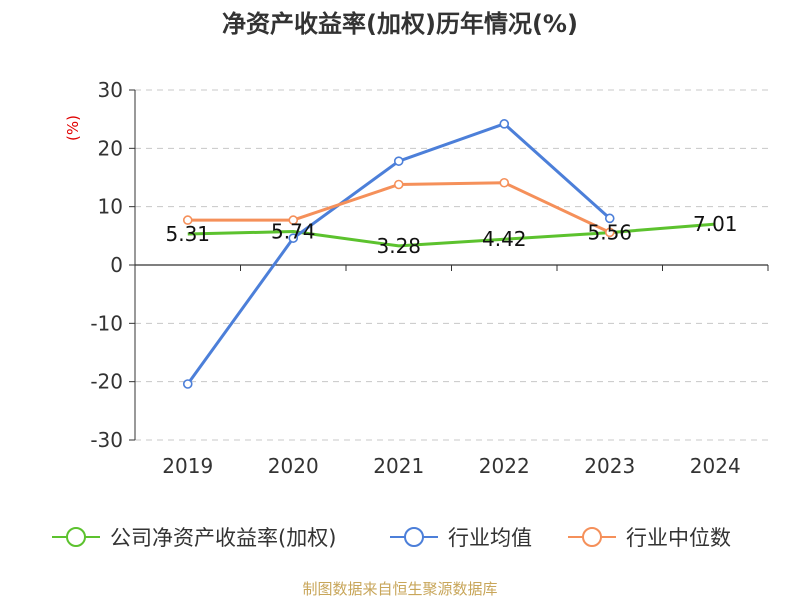 The height and width of the screenshot is (600, 800). Describe the element at coordinates (504, 239) in the screenshot. I see `data-label: 4.42` at that location.